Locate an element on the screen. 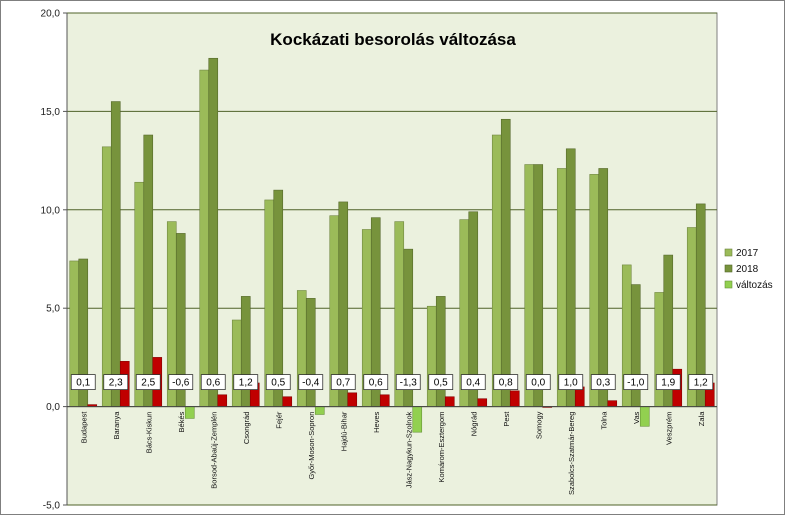  y-tick-label: 15,0 is located at coordinates (51, 112).